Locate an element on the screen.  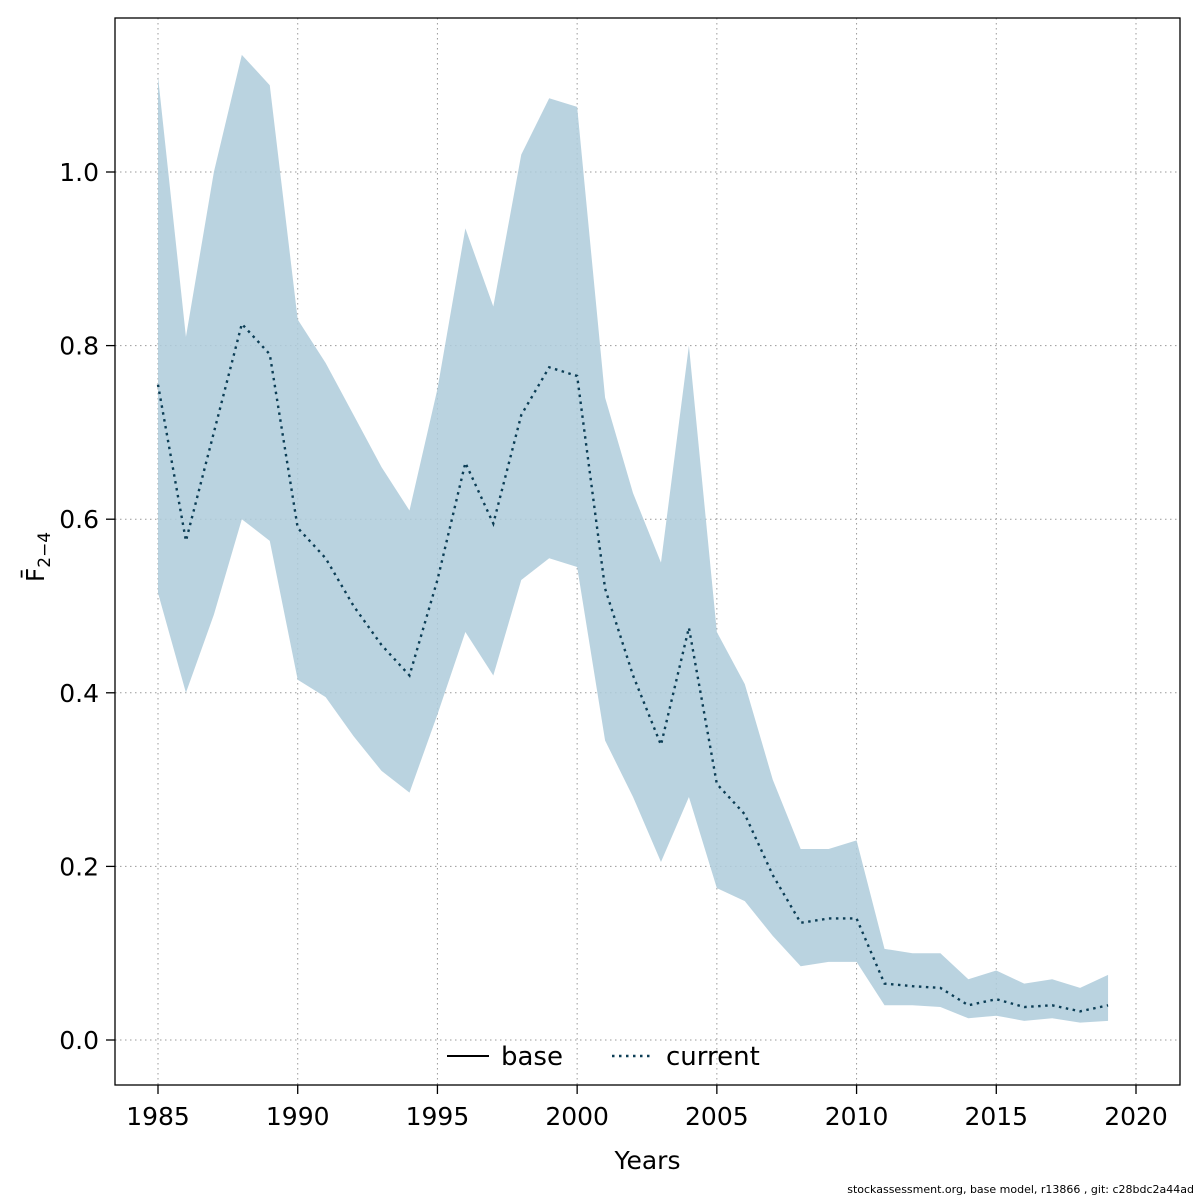
y-axis-label: F̄2−4 is located at coordinates (38, 557).